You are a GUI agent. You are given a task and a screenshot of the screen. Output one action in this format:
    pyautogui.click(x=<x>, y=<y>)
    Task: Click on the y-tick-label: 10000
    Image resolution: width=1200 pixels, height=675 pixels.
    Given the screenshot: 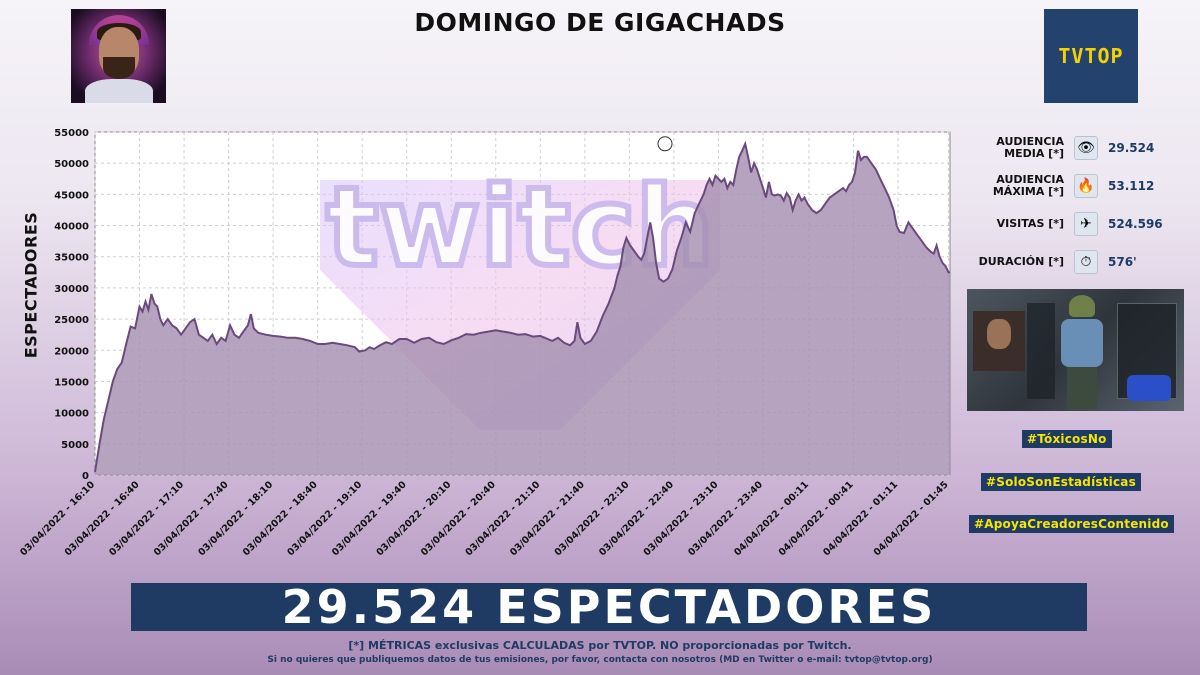 What is the action you would take?
    pyautogui.click(x=71, y=414)
    